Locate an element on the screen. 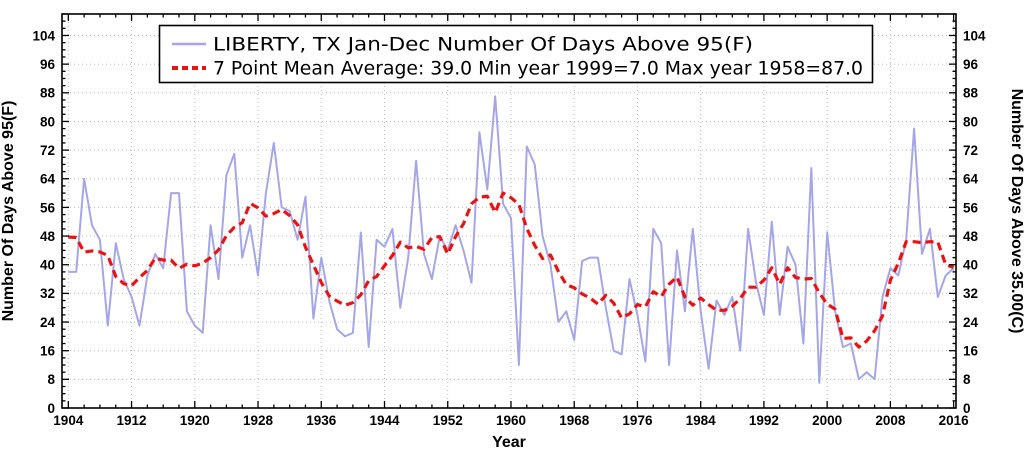  y-tick-label-right: 72 is located at coordinates (970, 150).